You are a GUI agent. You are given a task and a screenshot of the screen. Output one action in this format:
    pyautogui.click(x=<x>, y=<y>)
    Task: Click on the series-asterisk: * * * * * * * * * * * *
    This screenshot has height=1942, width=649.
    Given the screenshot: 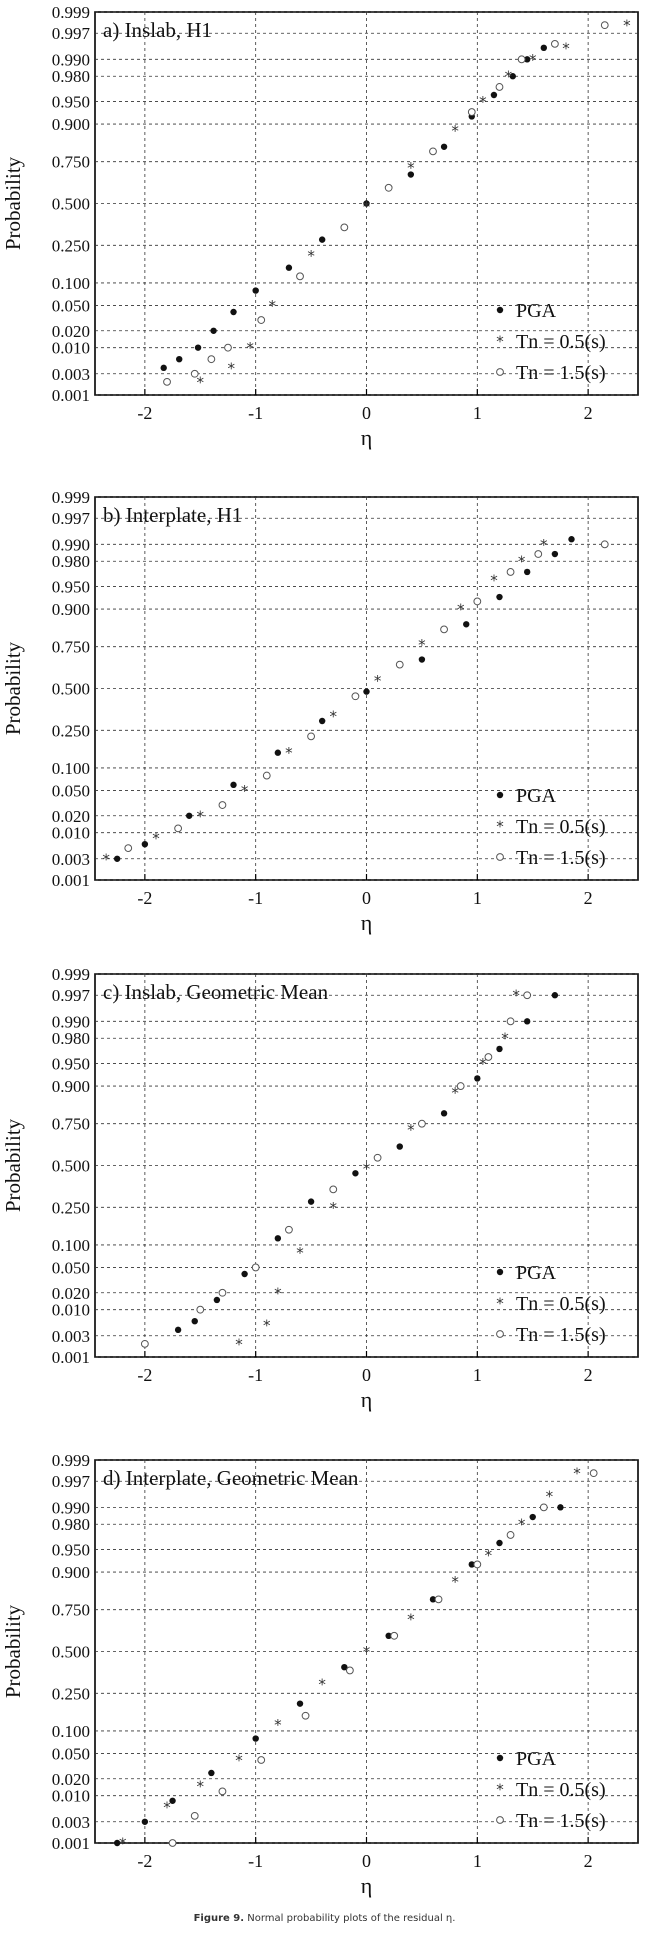 What is the action you would take?
    pyautogui.click(x=325, y=702)
    